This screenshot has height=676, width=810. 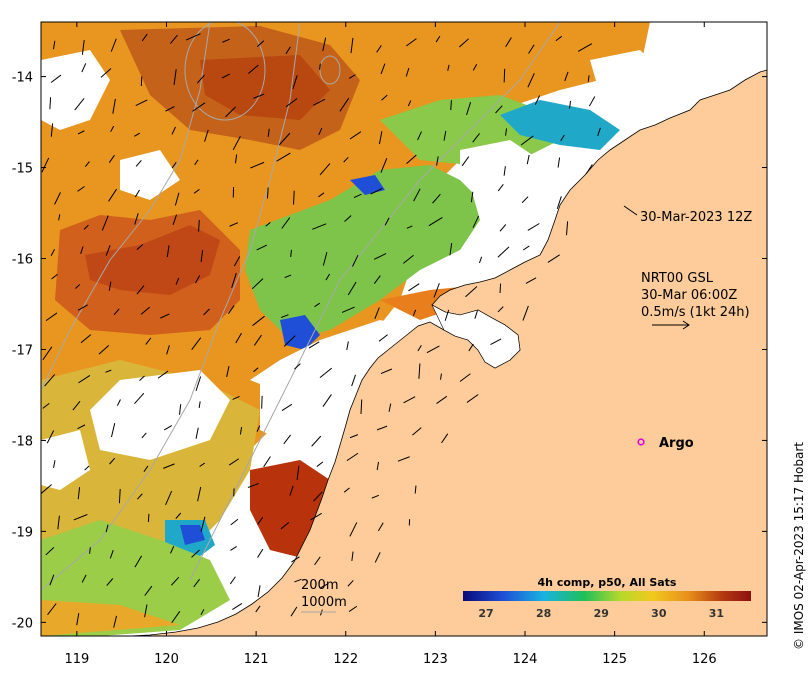 I want to click on y-tick-label: -20, so click(x=22, y=623).